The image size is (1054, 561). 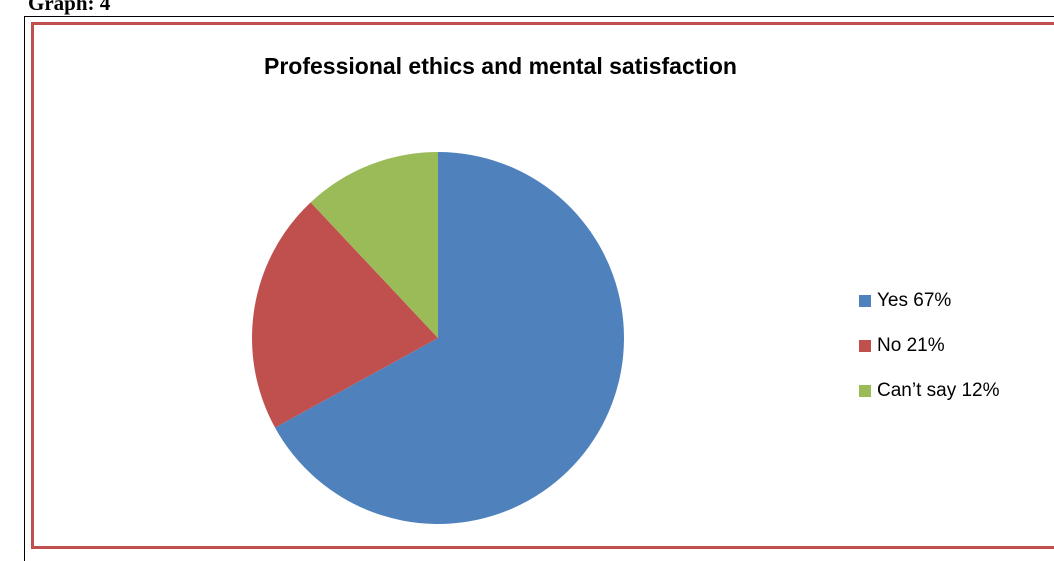 What do you see at coordinates (914, 300) in the screenshot?
I see `legend-label: Yes 67%` at bounding box center [914, 300].